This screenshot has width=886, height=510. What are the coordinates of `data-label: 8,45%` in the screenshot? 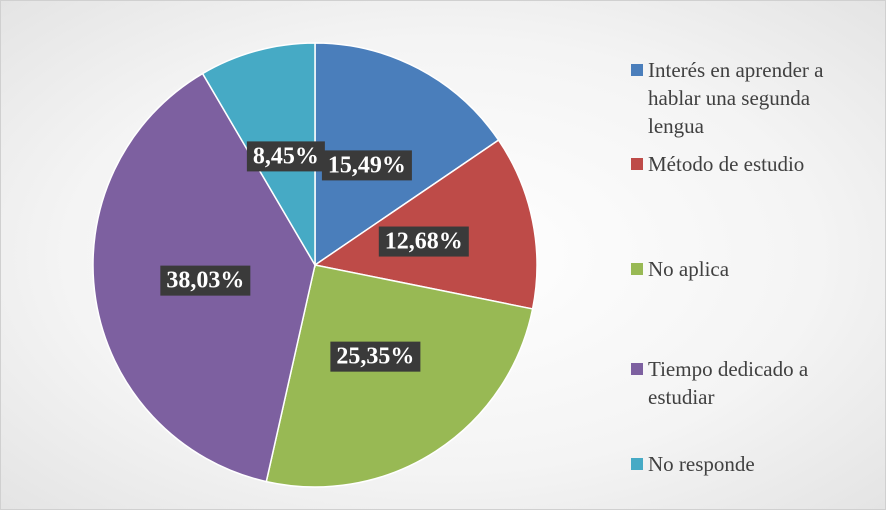 It's located at (285, 156).